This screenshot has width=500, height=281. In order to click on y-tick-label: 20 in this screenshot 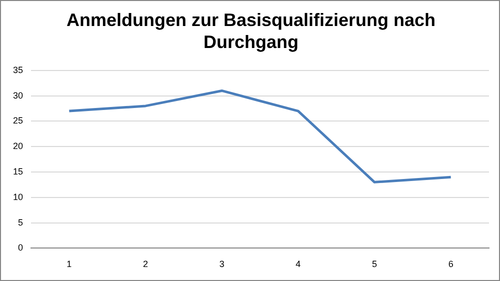, I will do `click(18, 146)`.